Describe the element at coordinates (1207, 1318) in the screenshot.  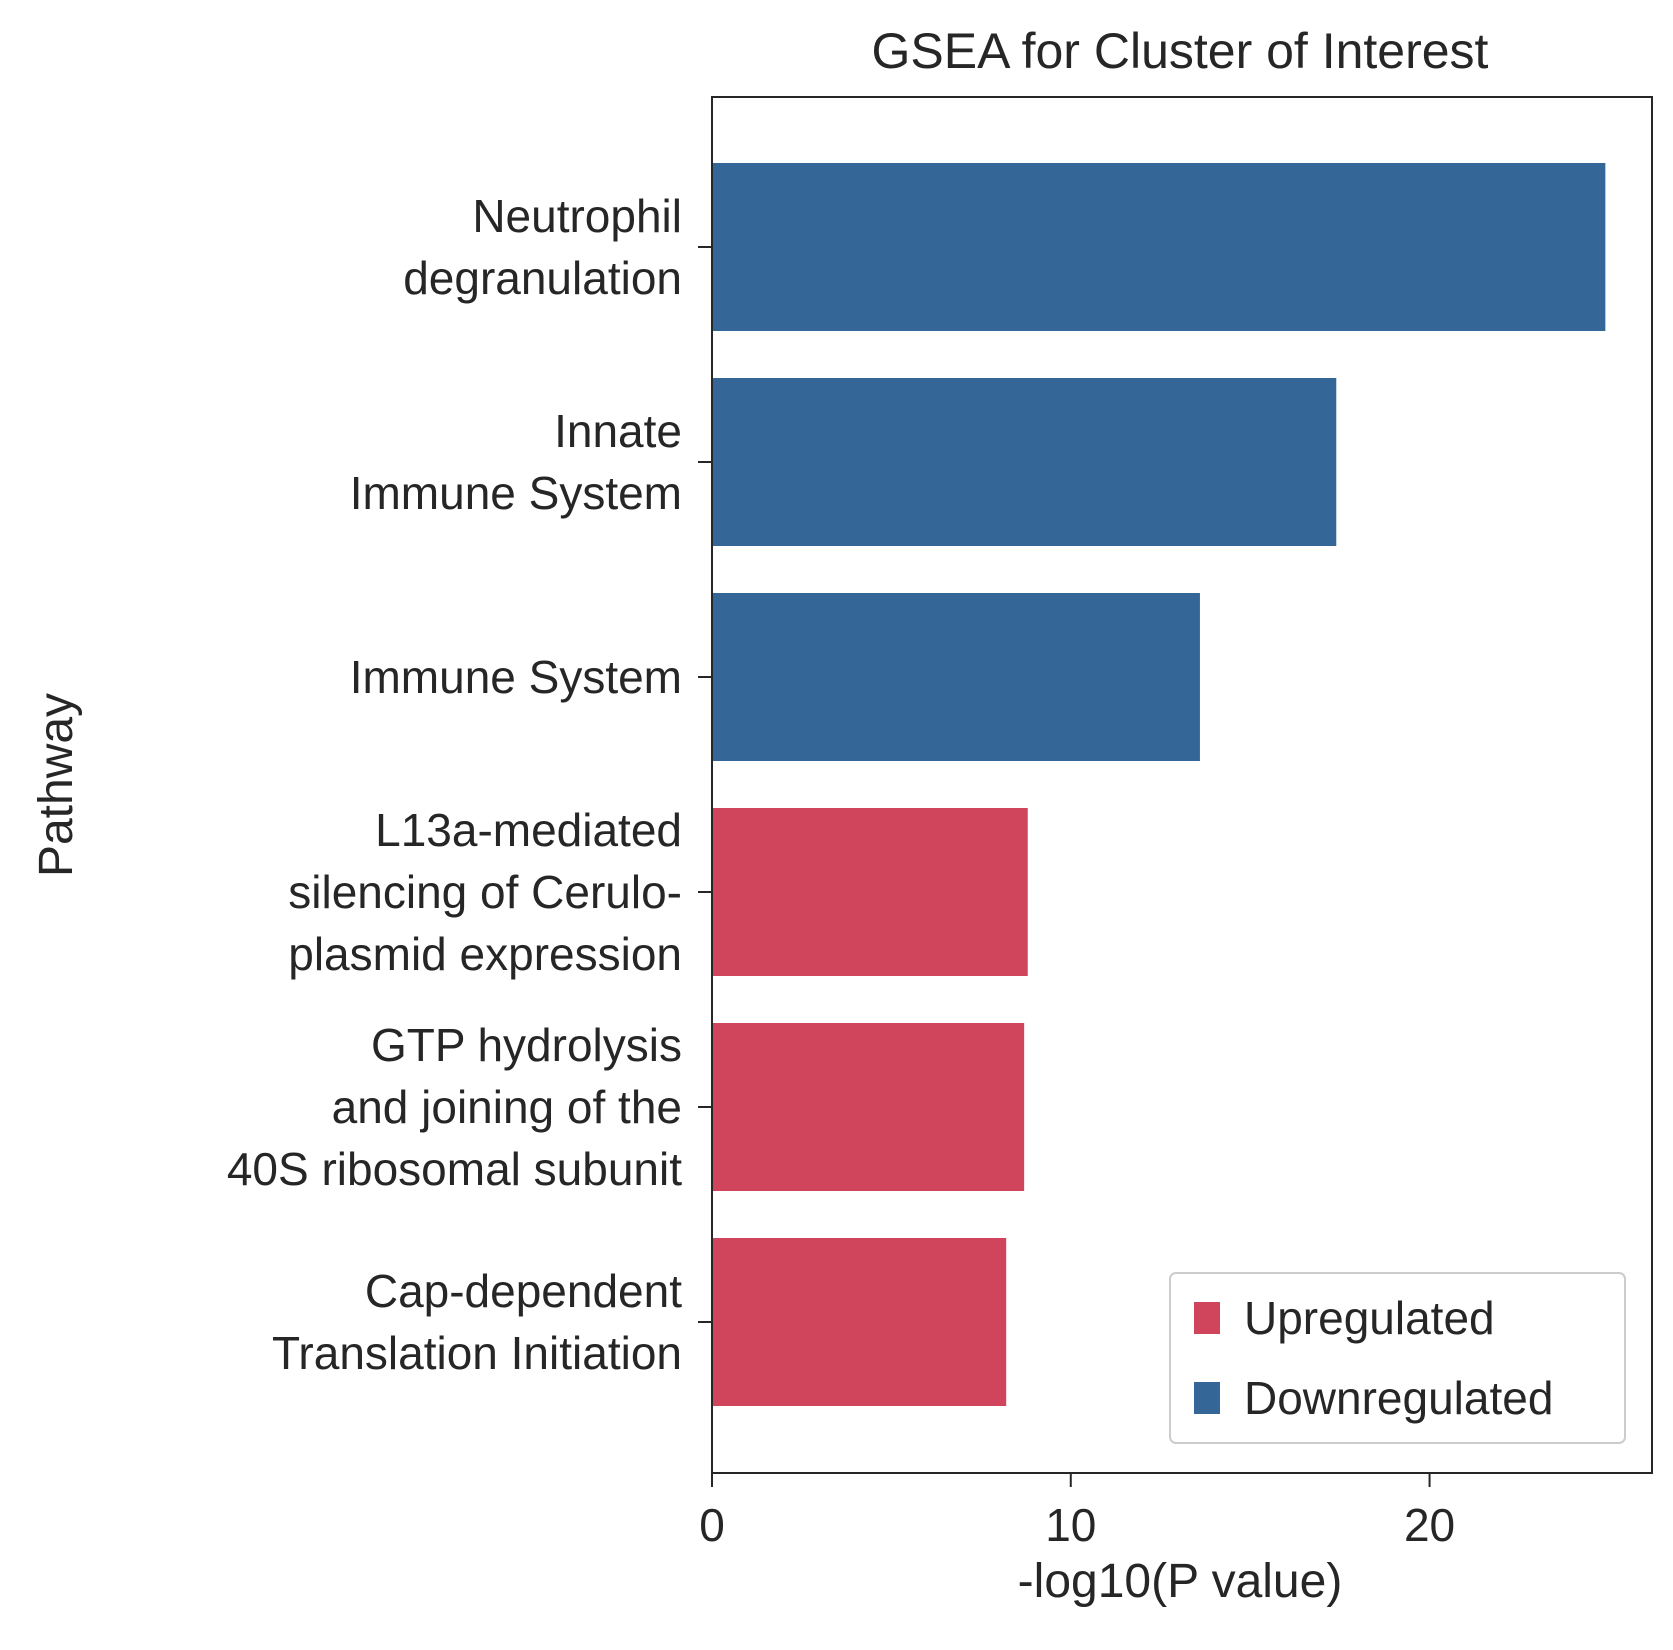
I see `legend-swatch-upregulated` at that location.